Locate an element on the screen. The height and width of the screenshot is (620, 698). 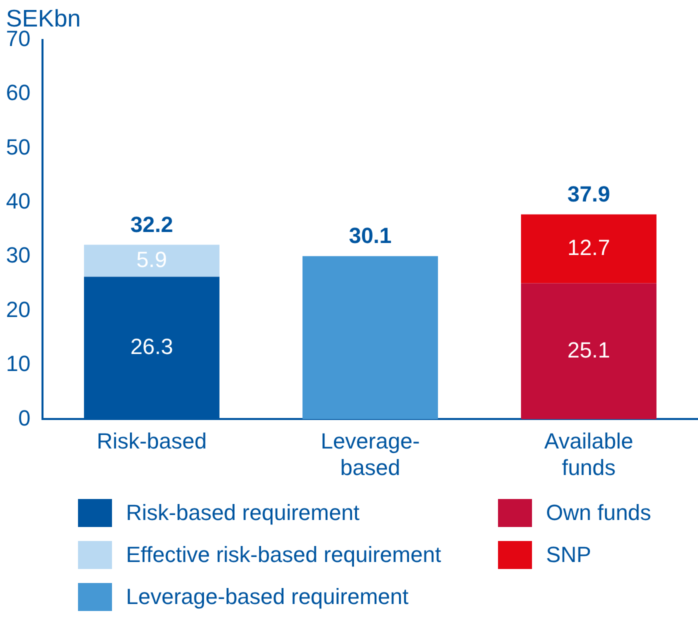
y-tick-label: 60 is located at coordinates (18, 93).